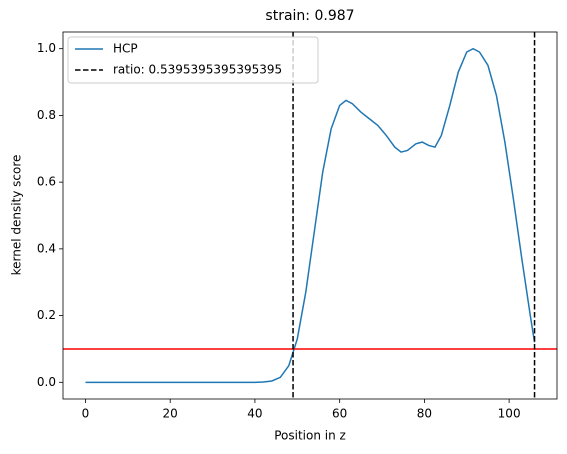 This screenshot has height=454, width=567. What do you see at coordinates (46, 115) in the screenshot?
I see `y-tick-label: 0.8` at bounding box center [46, 115].